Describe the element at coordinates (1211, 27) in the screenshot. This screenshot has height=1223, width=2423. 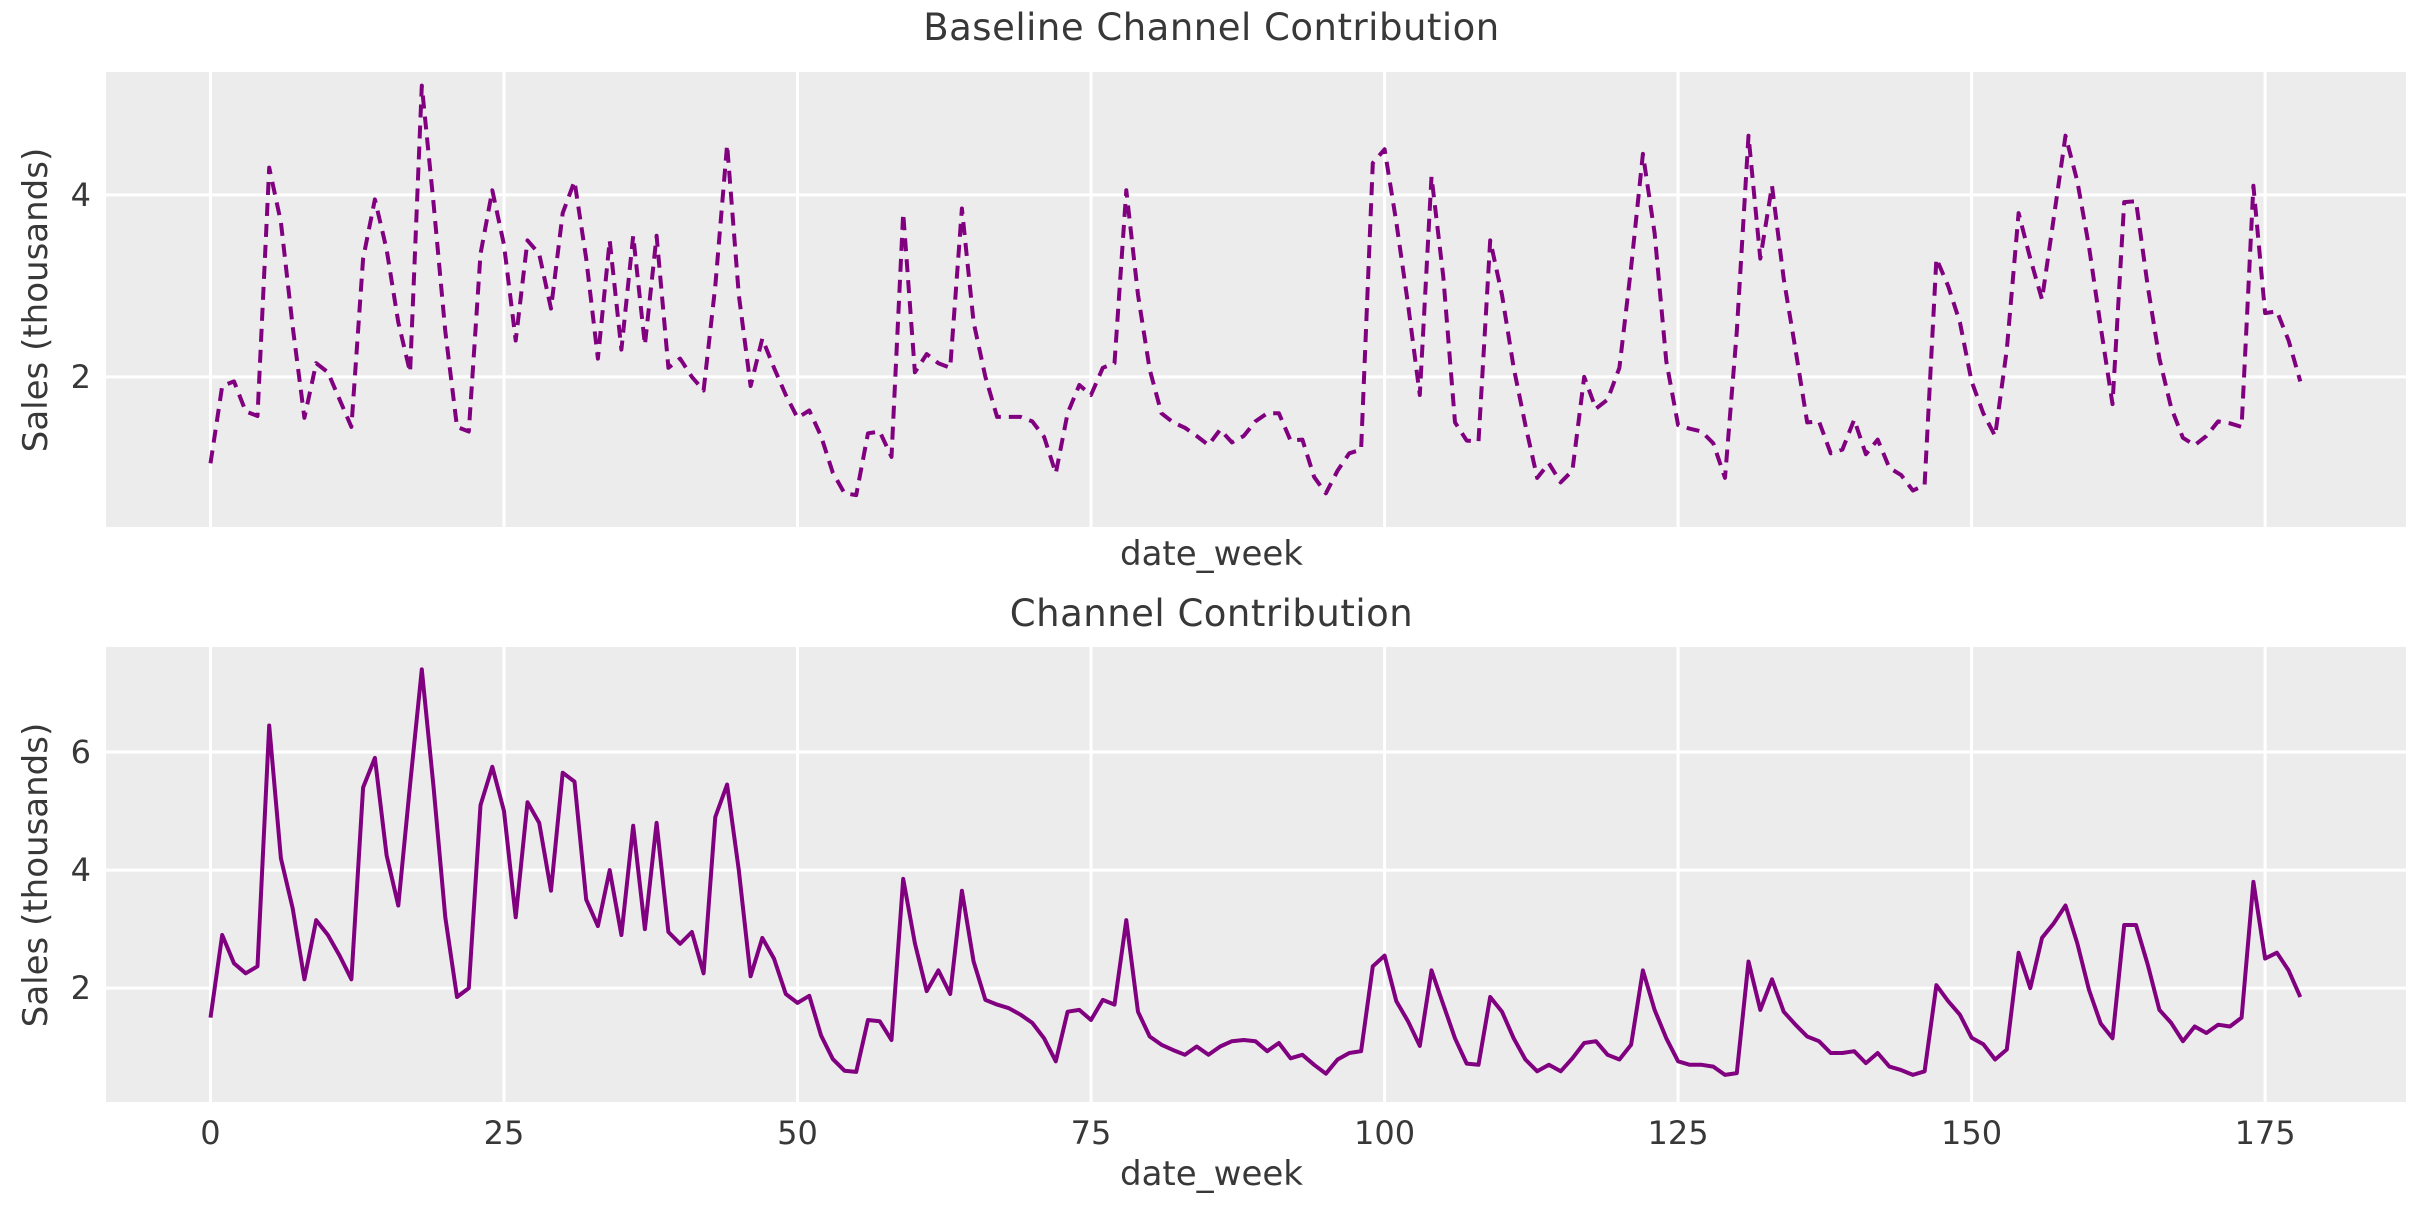
I see `chart-title-baseline: Baseline Channel Contribution` at that location.